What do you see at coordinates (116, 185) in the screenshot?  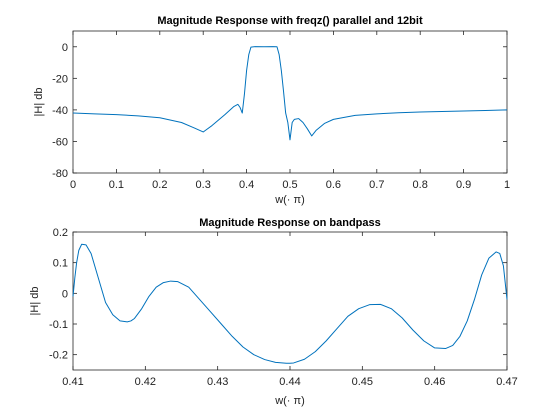 I see `x-tick-label: 0.1` at bounding box center [116, 185].